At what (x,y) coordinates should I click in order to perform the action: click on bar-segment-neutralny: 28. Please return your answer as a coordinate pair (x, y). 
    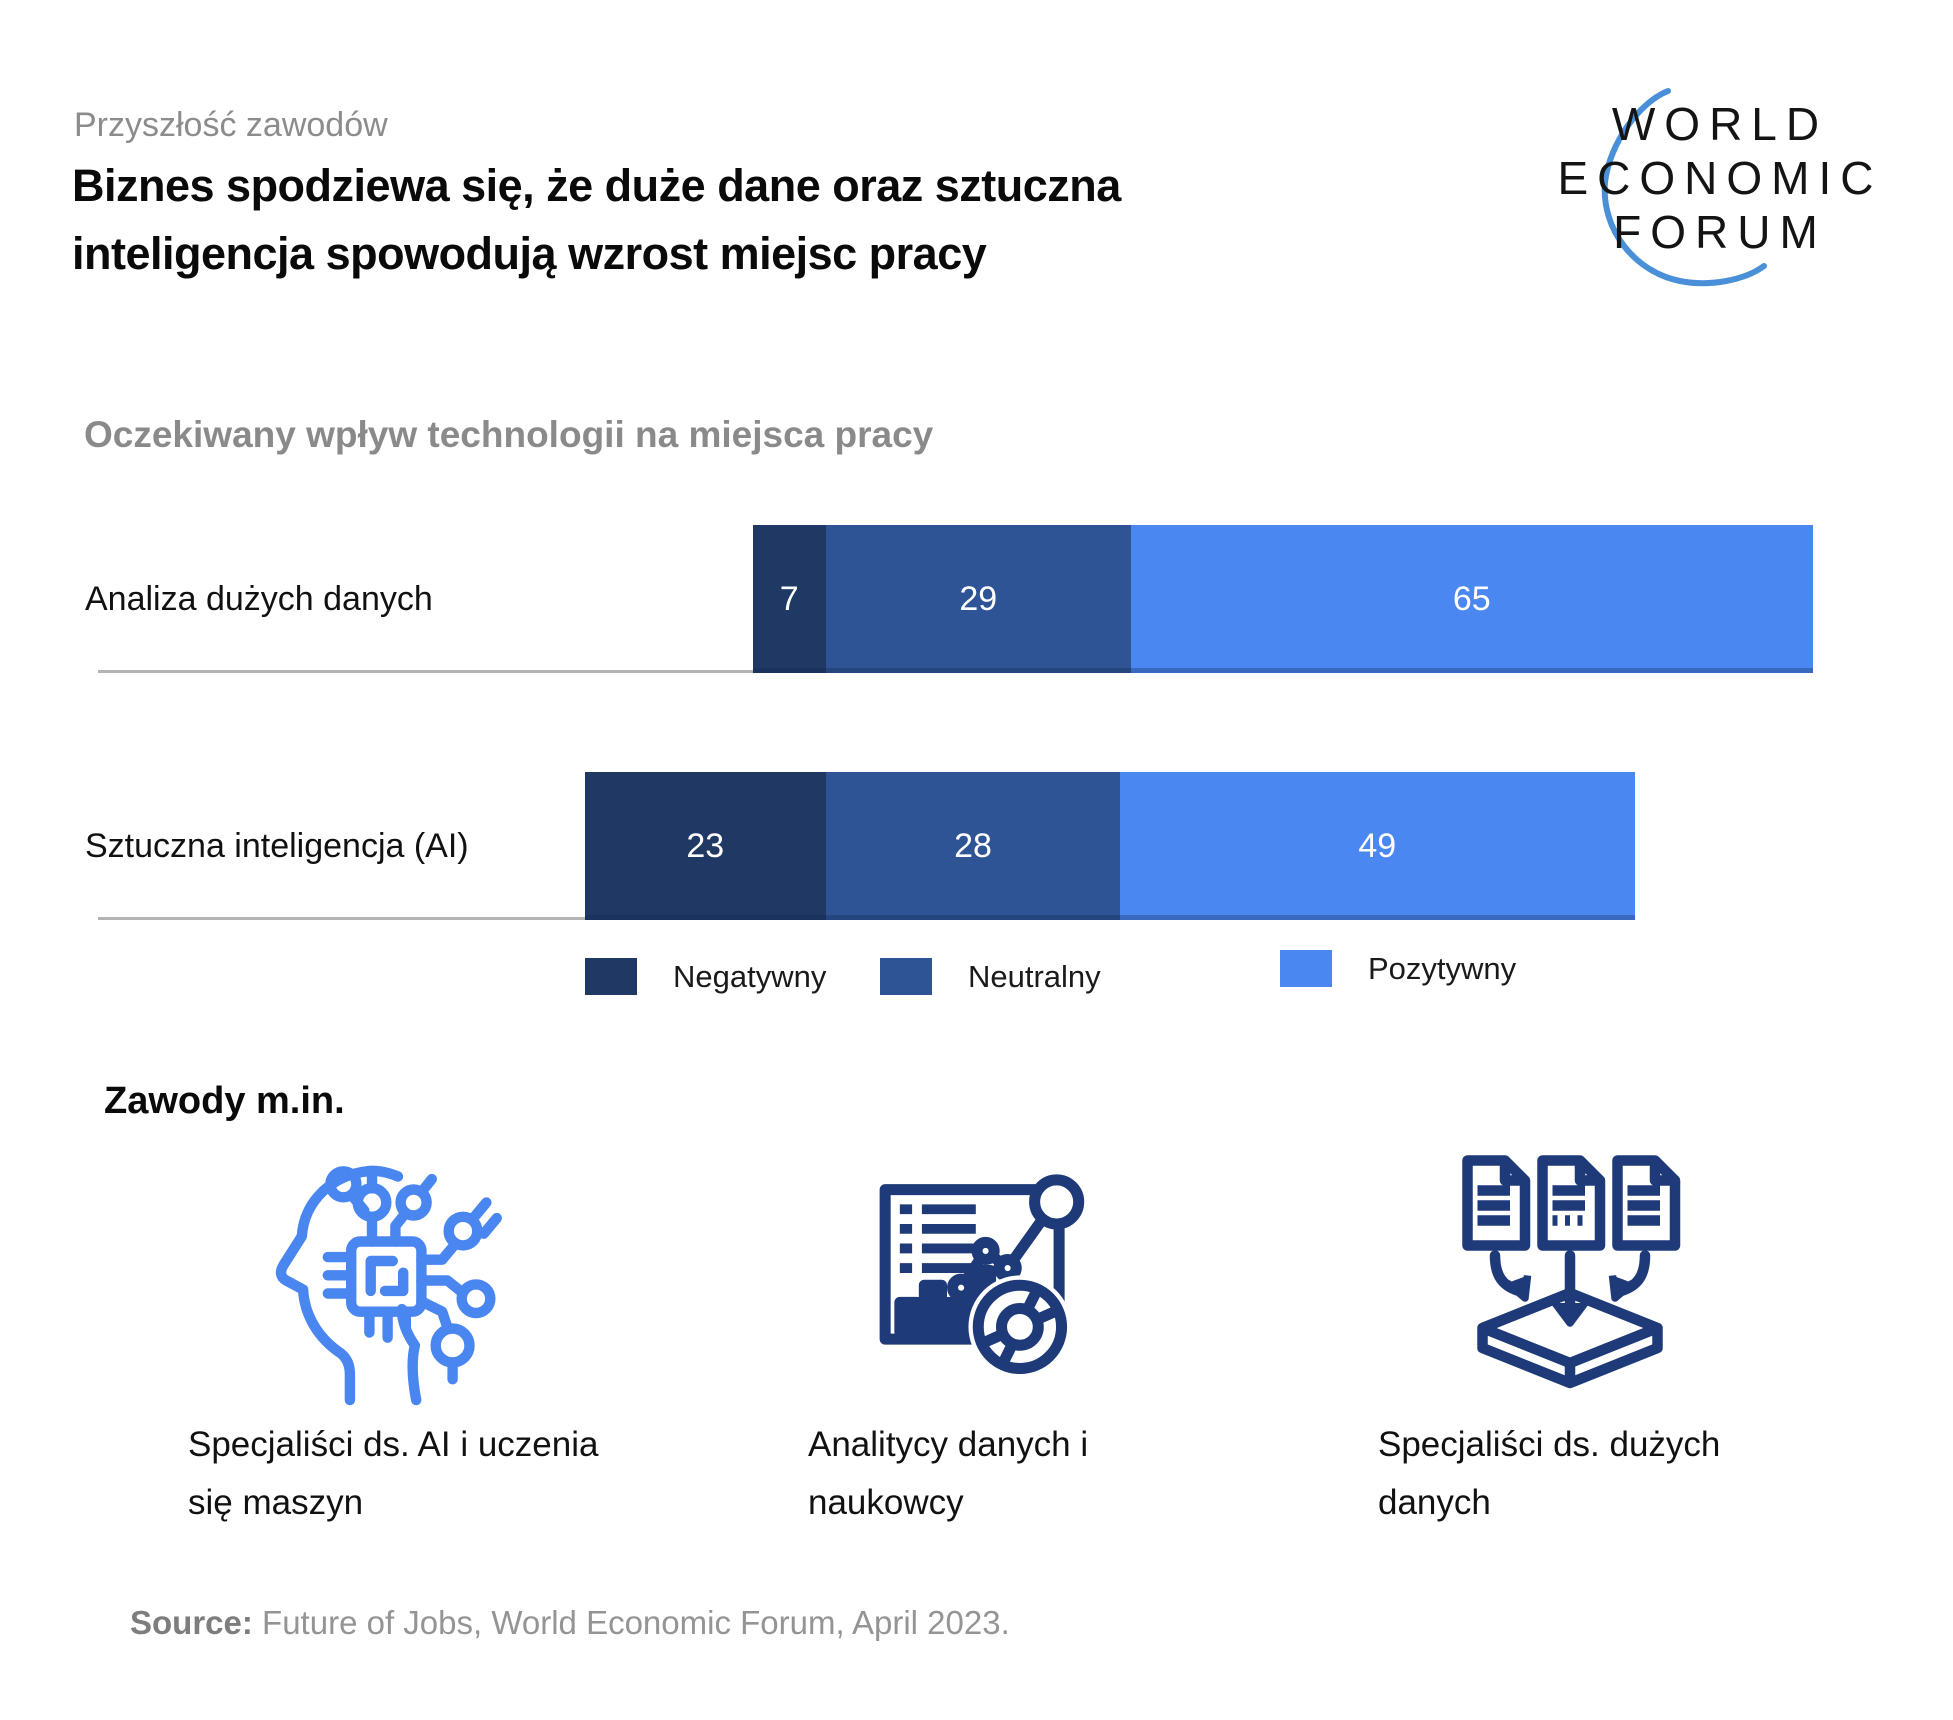
    Looking at the image, I should click on (973, 846).